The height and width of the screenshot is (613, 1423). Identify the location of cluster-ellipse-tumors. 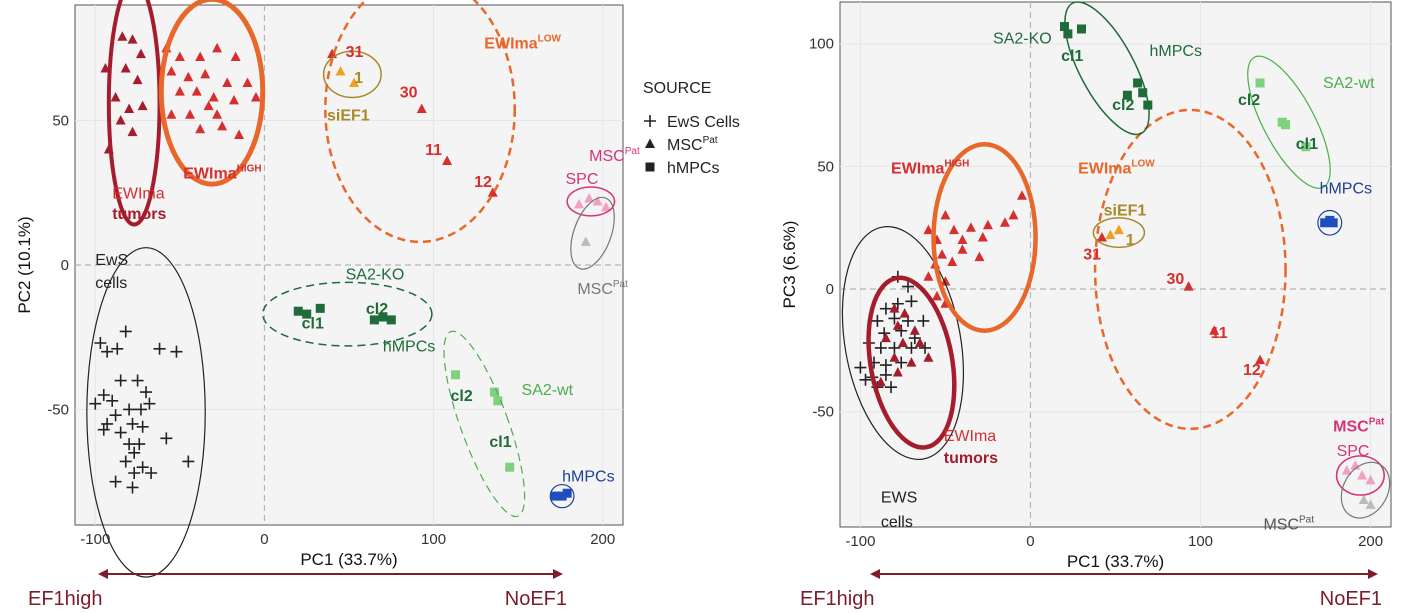
(911, 362).